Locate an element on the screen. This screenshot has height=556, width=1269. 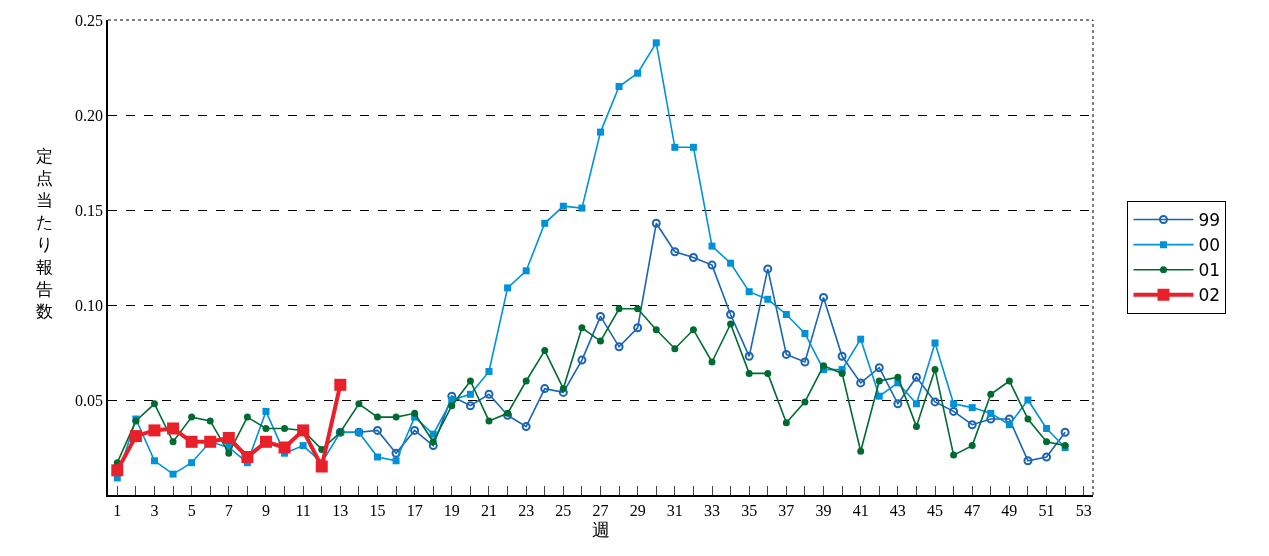
y-tick-label: 0.15 is located at coordinates (89, 210).